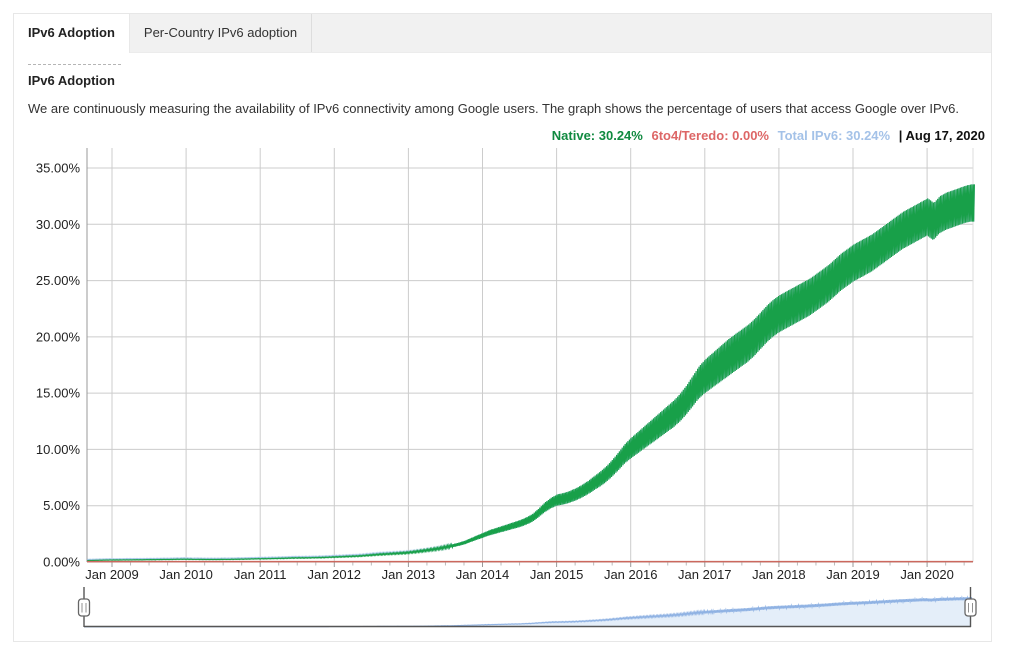 This screenshot has width=1018, height=663. Describe the element at coordinates (502, 33) in the screenshot. I see `tab-bar: IPv6 Adoption Per-Country IPv6 adoption` at that location.